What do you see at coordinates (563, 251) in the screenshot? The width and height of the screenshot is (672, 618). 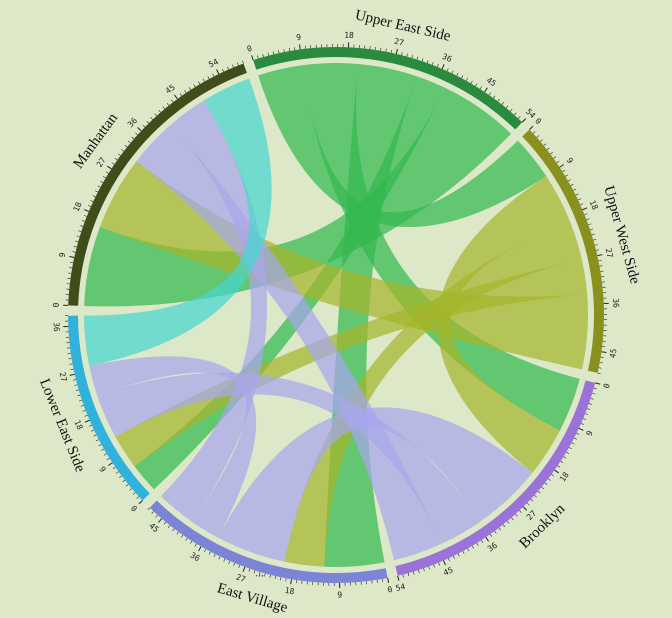 I see `arc-upper-west-side` at bounding box center [563, 251].